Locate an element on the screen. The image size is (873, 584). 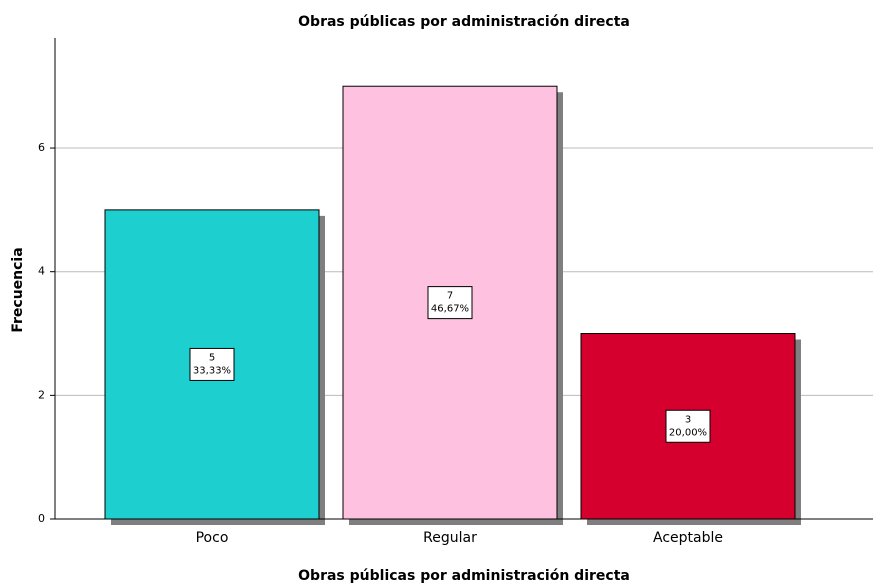
x-tick-label: Poco is located at coordinates (212, 538).